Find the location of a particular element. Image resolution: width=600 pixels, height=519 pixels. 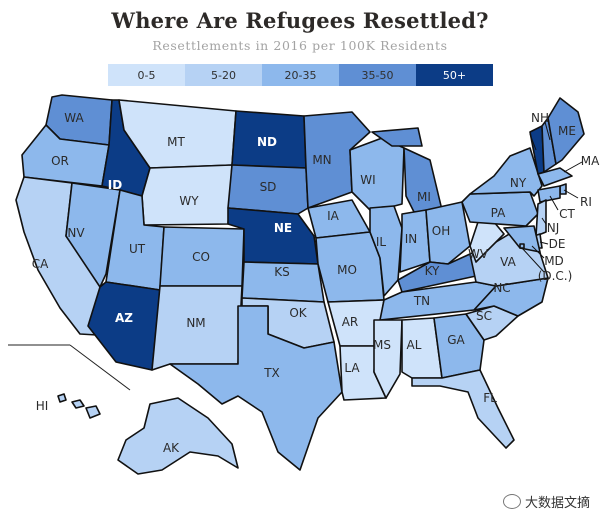

state-label-in: IN is located at coordinates (411, 239).